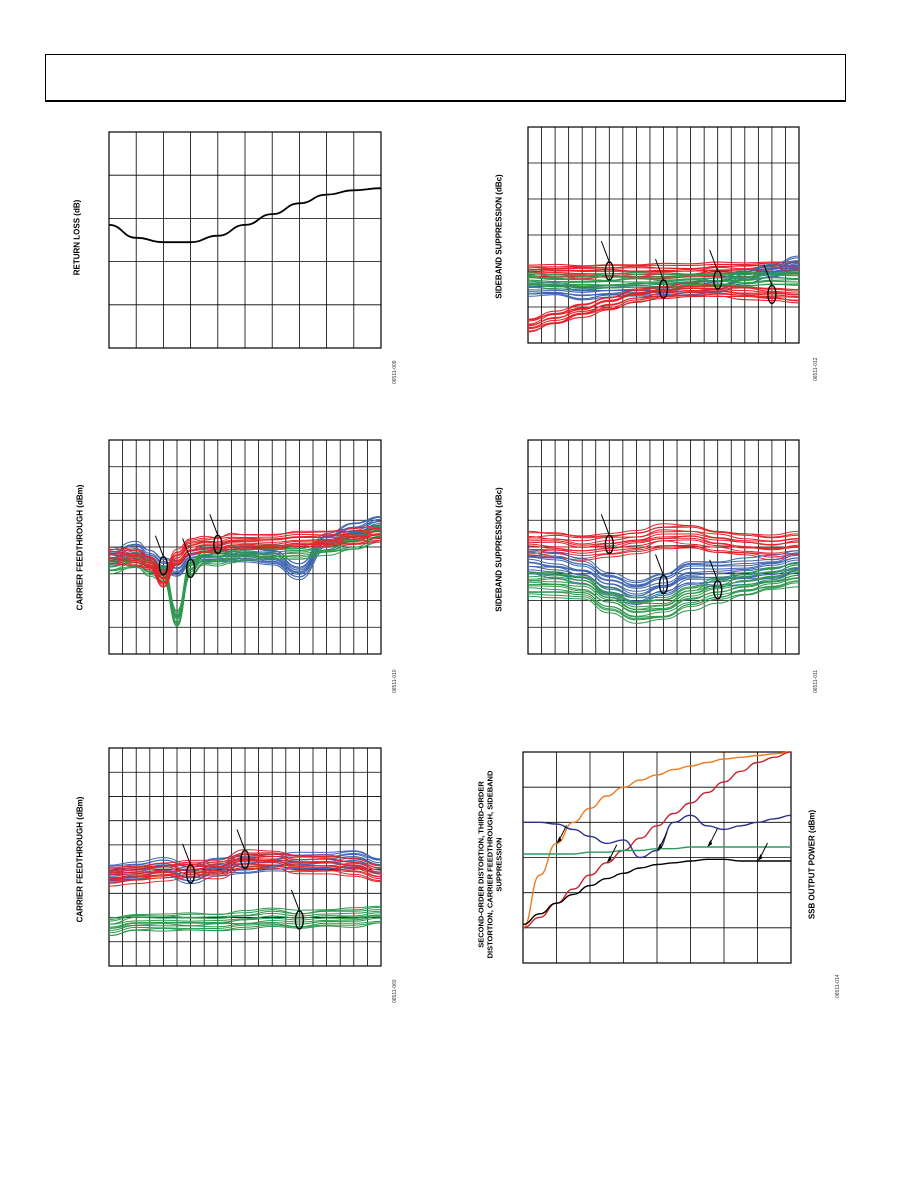  Describe the element at coordinates (77, 237) in the screenshot. I see `y-axis-label: RETURN LOSS (dB)` at that location.